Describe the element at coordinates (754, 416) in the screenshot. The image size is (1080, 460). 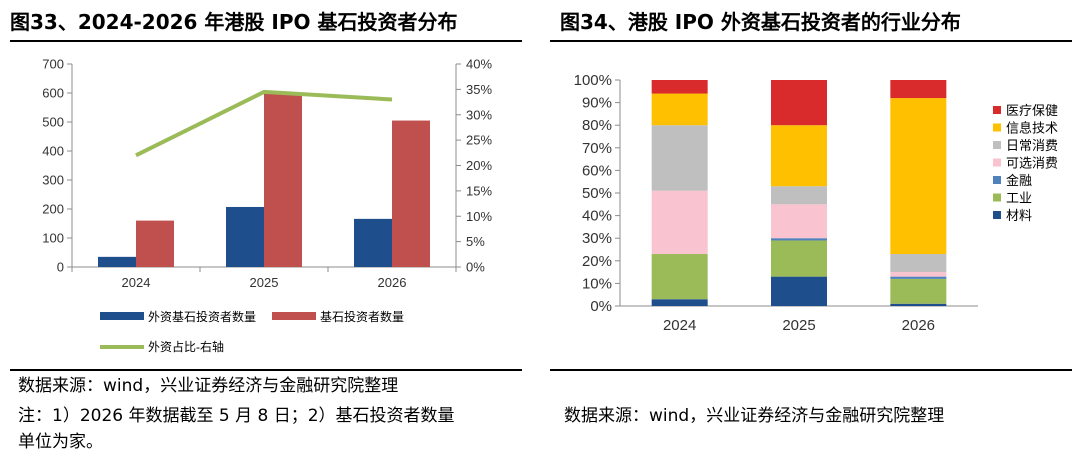
I see `fig34-source: 数据来源：wind，兴业证券经济与金融研究院整理` at that location.